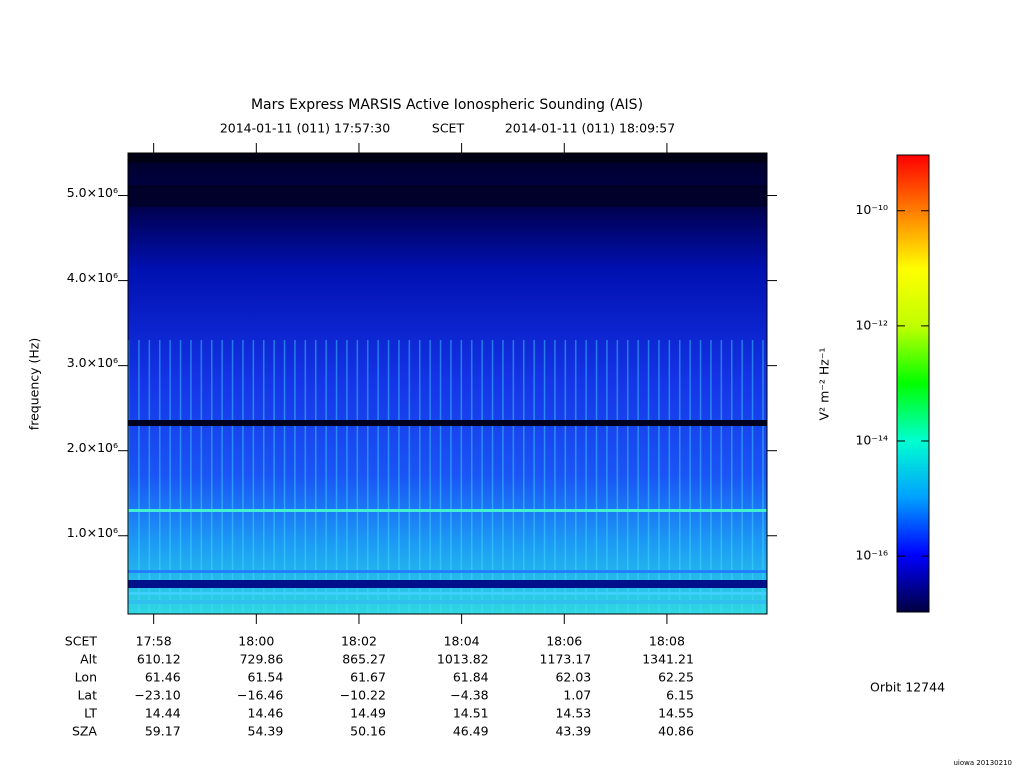 This screenshot has height=768, width=1024. Describe the element at coordinates (163, 713) in the screenshot. I see `ephemeris-value: 14.44` at that location.